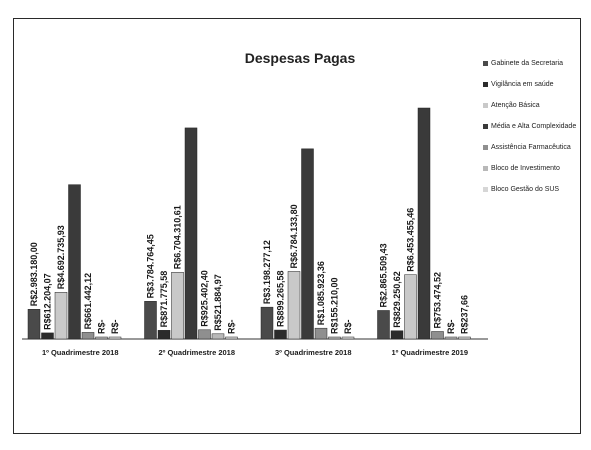 This screenshot has height=450, width=591. I want to click on bar-value-label: R$925.402,40, so click(205, 298).